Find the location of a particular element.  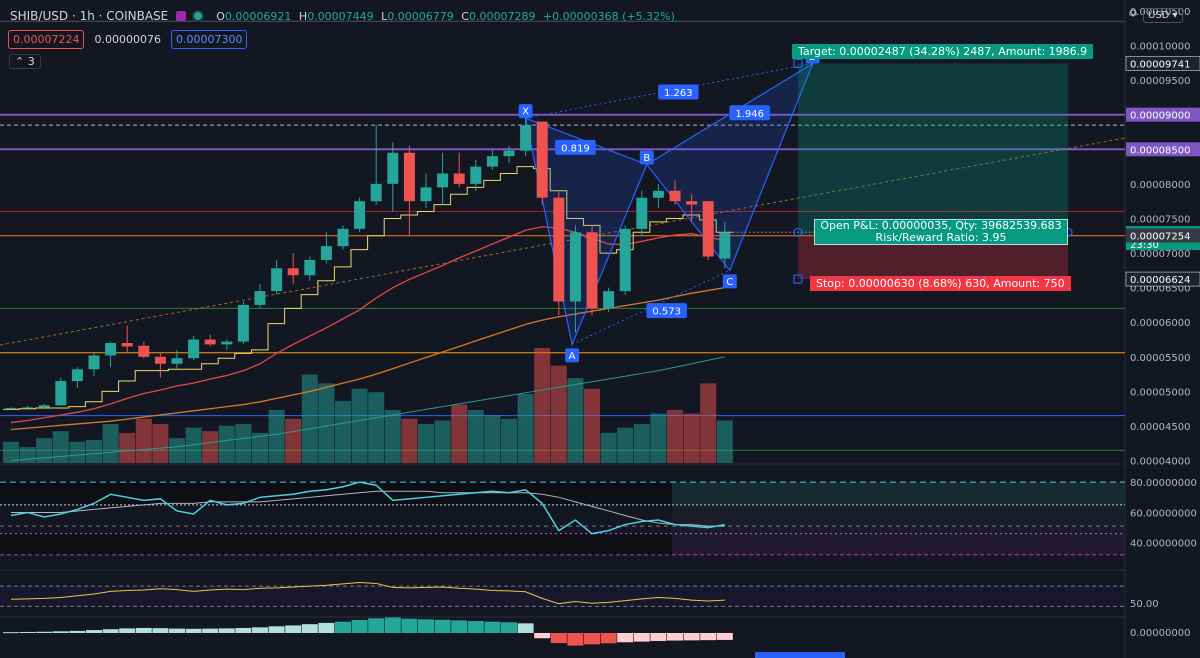

bid-button: 0.00007224 is located at coordinates (46, 39).